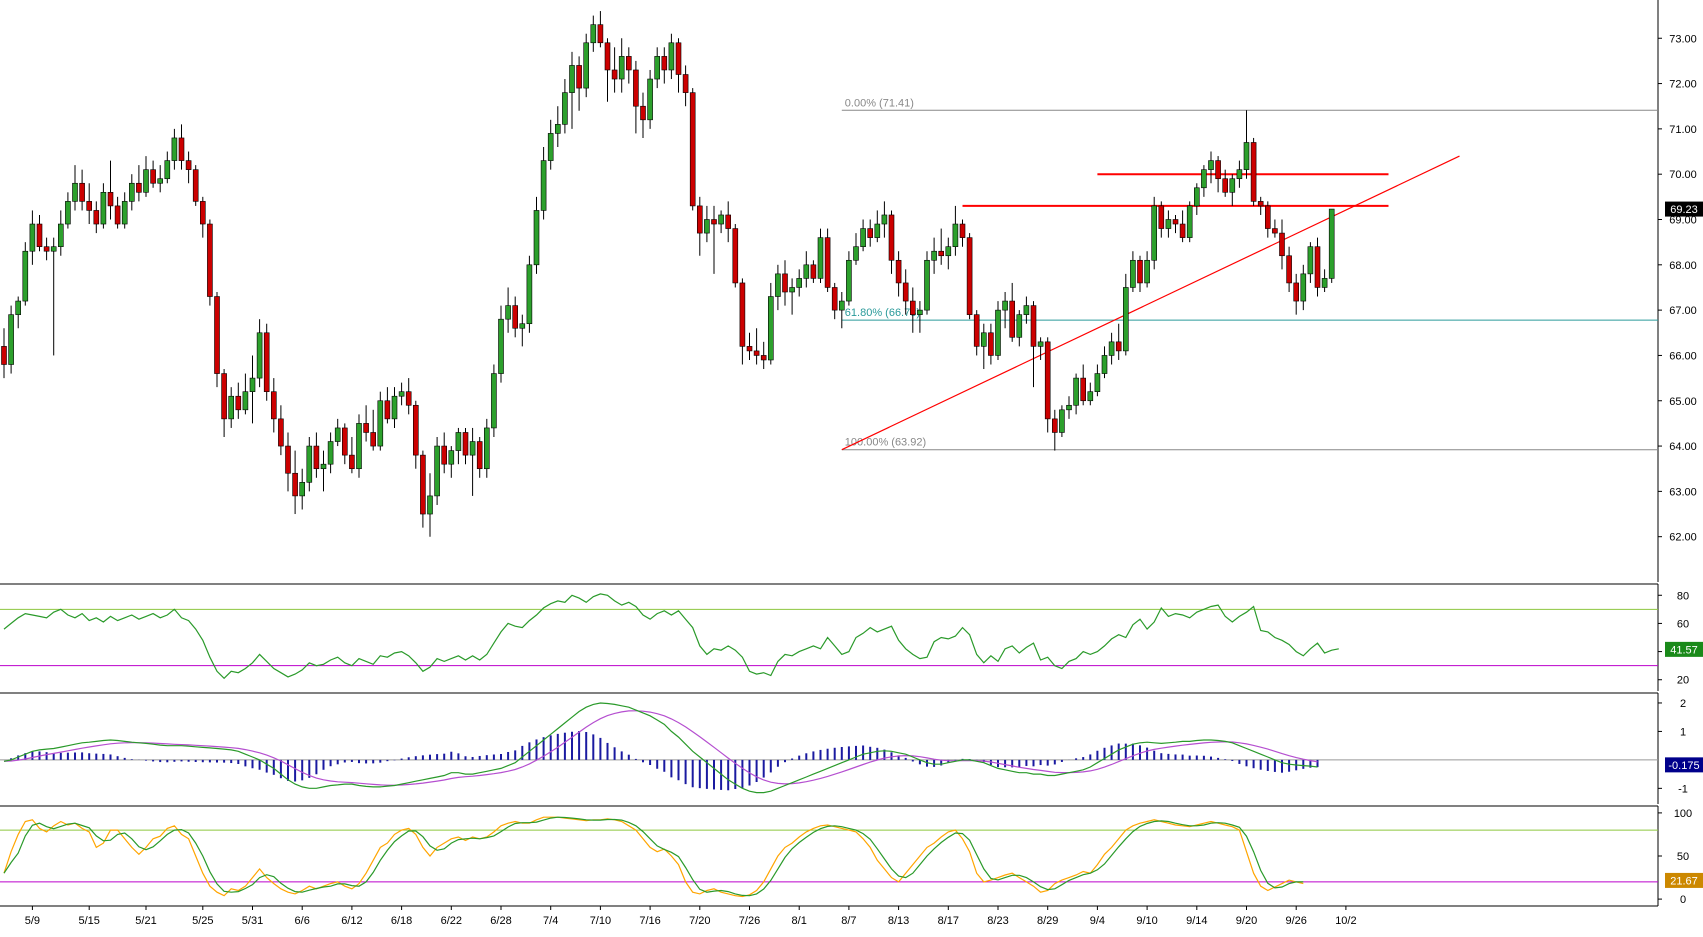 This screenshot has width=1703, height=937. What do you see at coordinates (1345, 921) in the screenshot?
I see `x-tick-label: 10/2` at bounding box center [1345, 921].